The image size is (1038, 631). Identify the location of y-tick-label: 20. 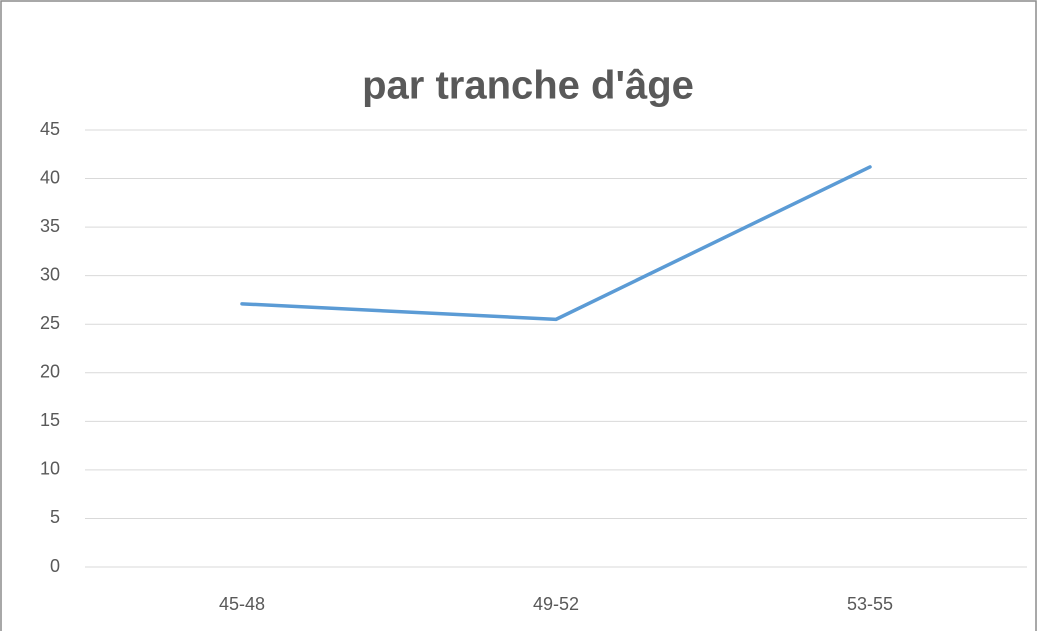
(50, 372).